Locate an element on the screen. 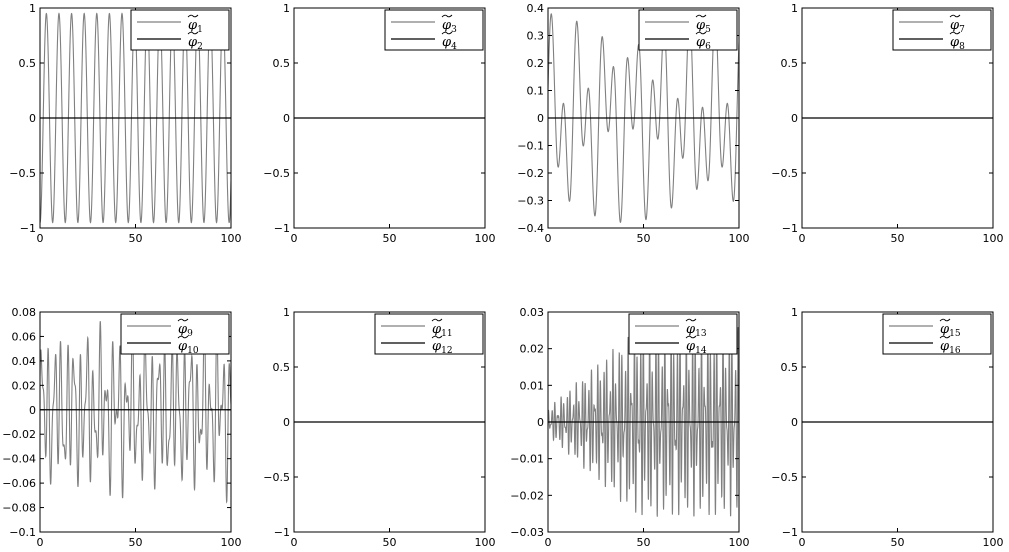 Image resolution: width=1009 pixels, height=552 pixels. y-tick-label: −0.03 is located at coordinates (527, 532).